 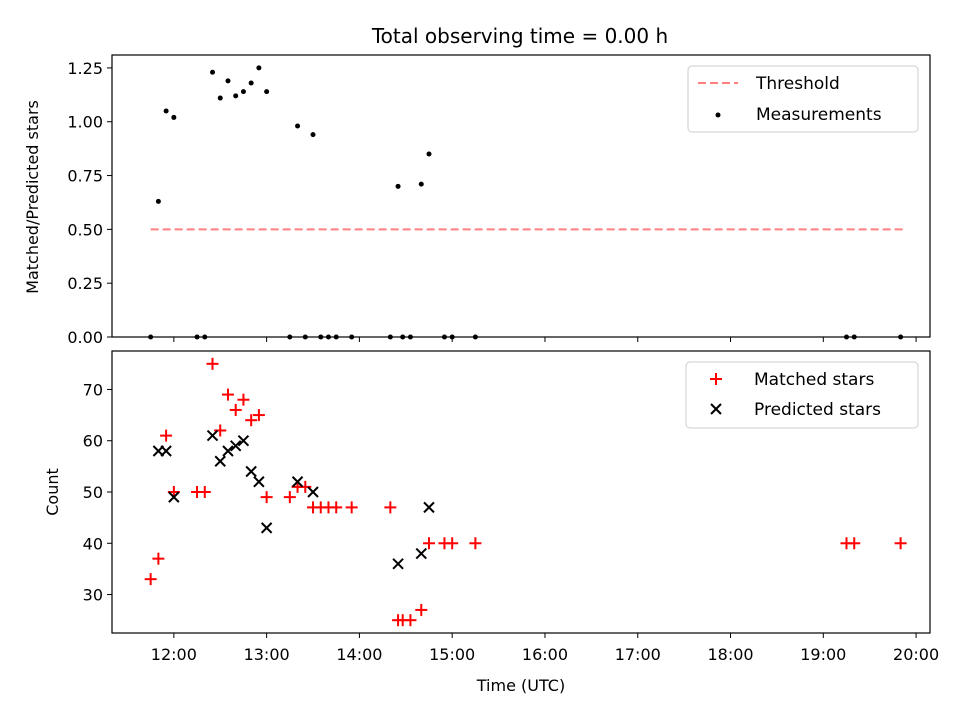 I want to click on top-chart-title: Total observing time = 0.00 h, so click(x=519, y=36).